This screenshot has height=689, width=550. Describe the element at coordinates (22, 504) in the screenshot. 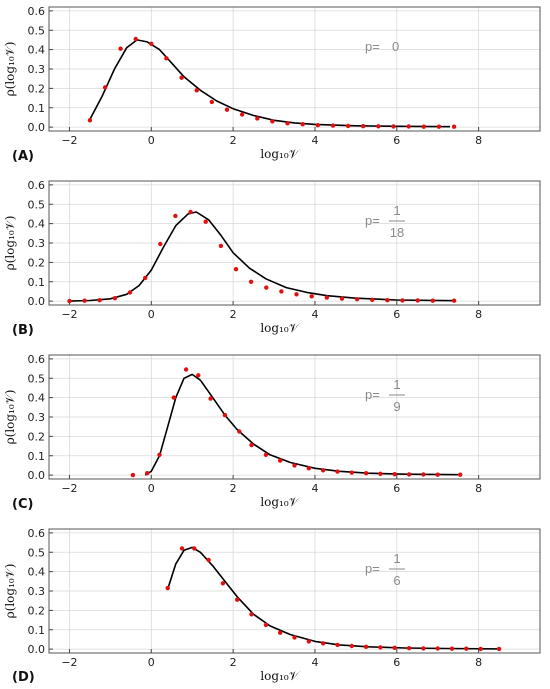

I see `panel-label: (C)` at that location.